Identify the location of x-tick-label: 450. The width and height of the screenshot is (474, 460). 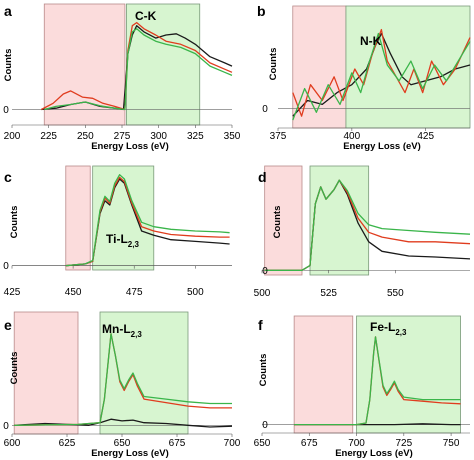
(73, 292).